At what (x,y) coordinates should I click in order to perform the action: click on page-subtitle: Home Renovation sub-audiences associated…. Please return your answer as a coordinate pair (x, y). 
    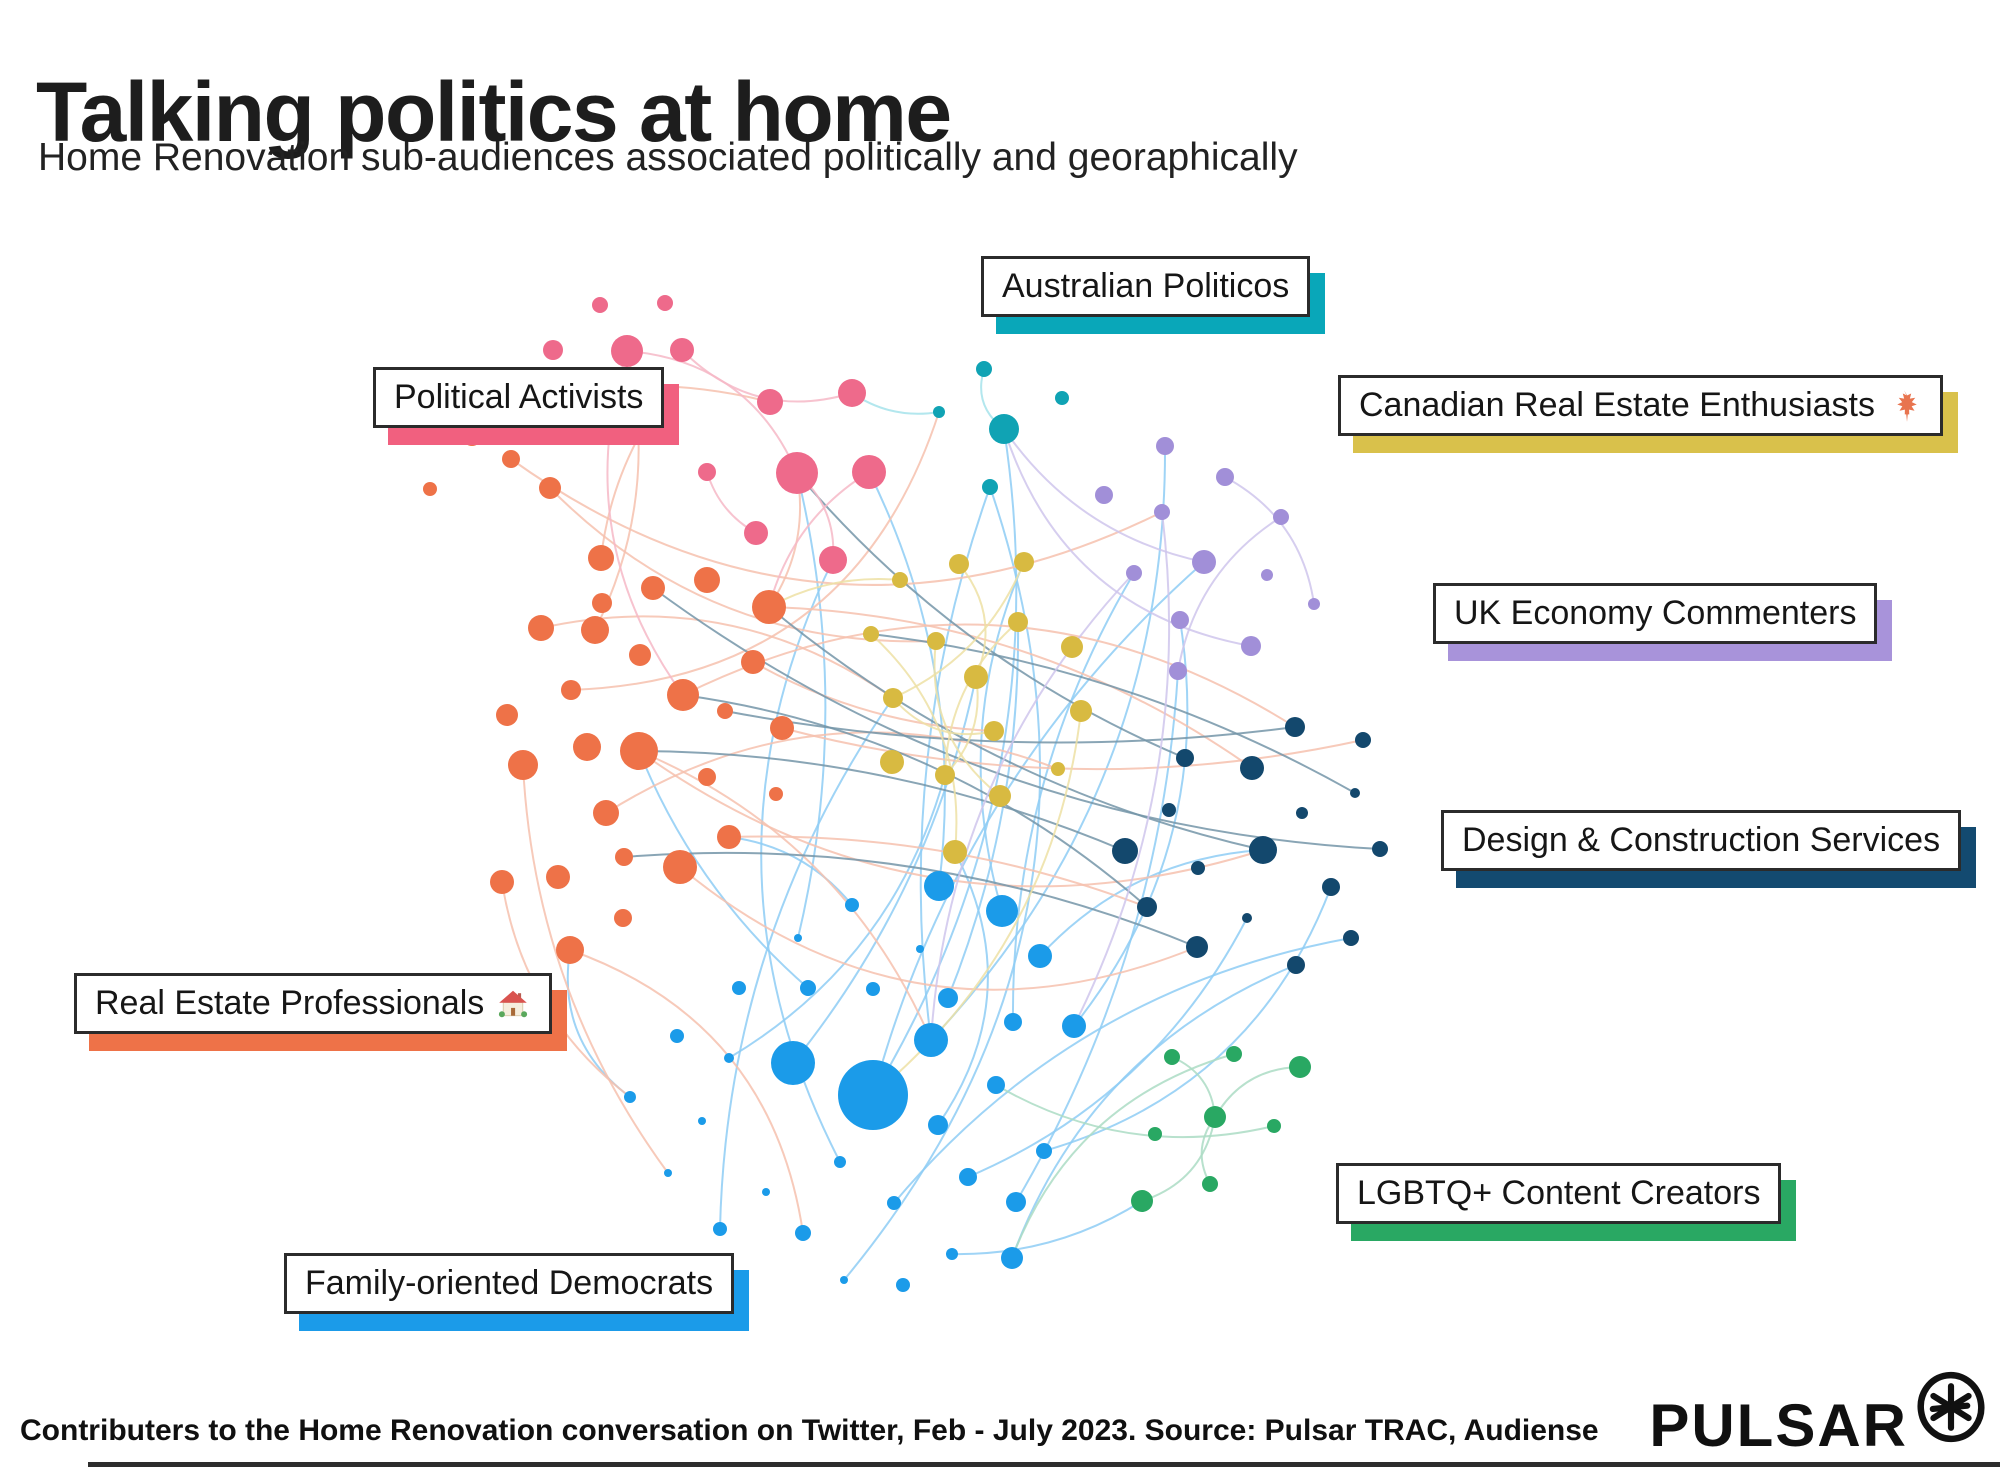
    Looking at the image, I should click on (668, 157).